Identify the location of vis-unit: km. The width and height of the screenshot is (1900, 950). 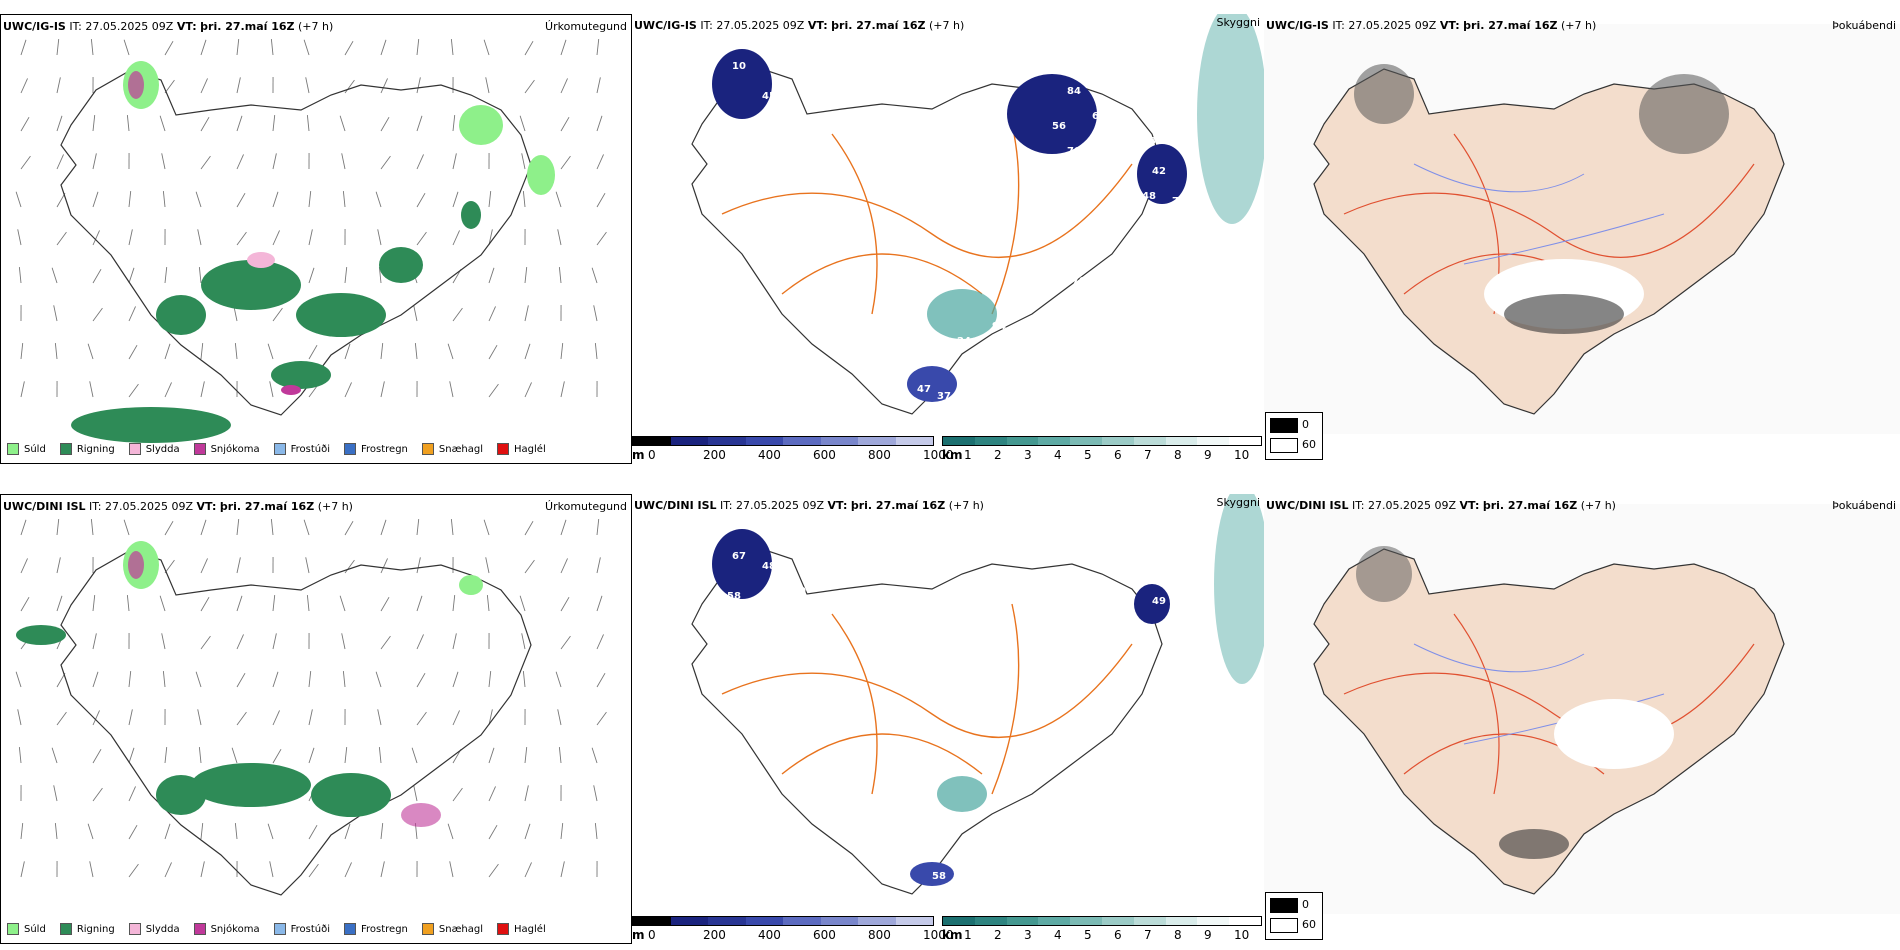
(952, 455).